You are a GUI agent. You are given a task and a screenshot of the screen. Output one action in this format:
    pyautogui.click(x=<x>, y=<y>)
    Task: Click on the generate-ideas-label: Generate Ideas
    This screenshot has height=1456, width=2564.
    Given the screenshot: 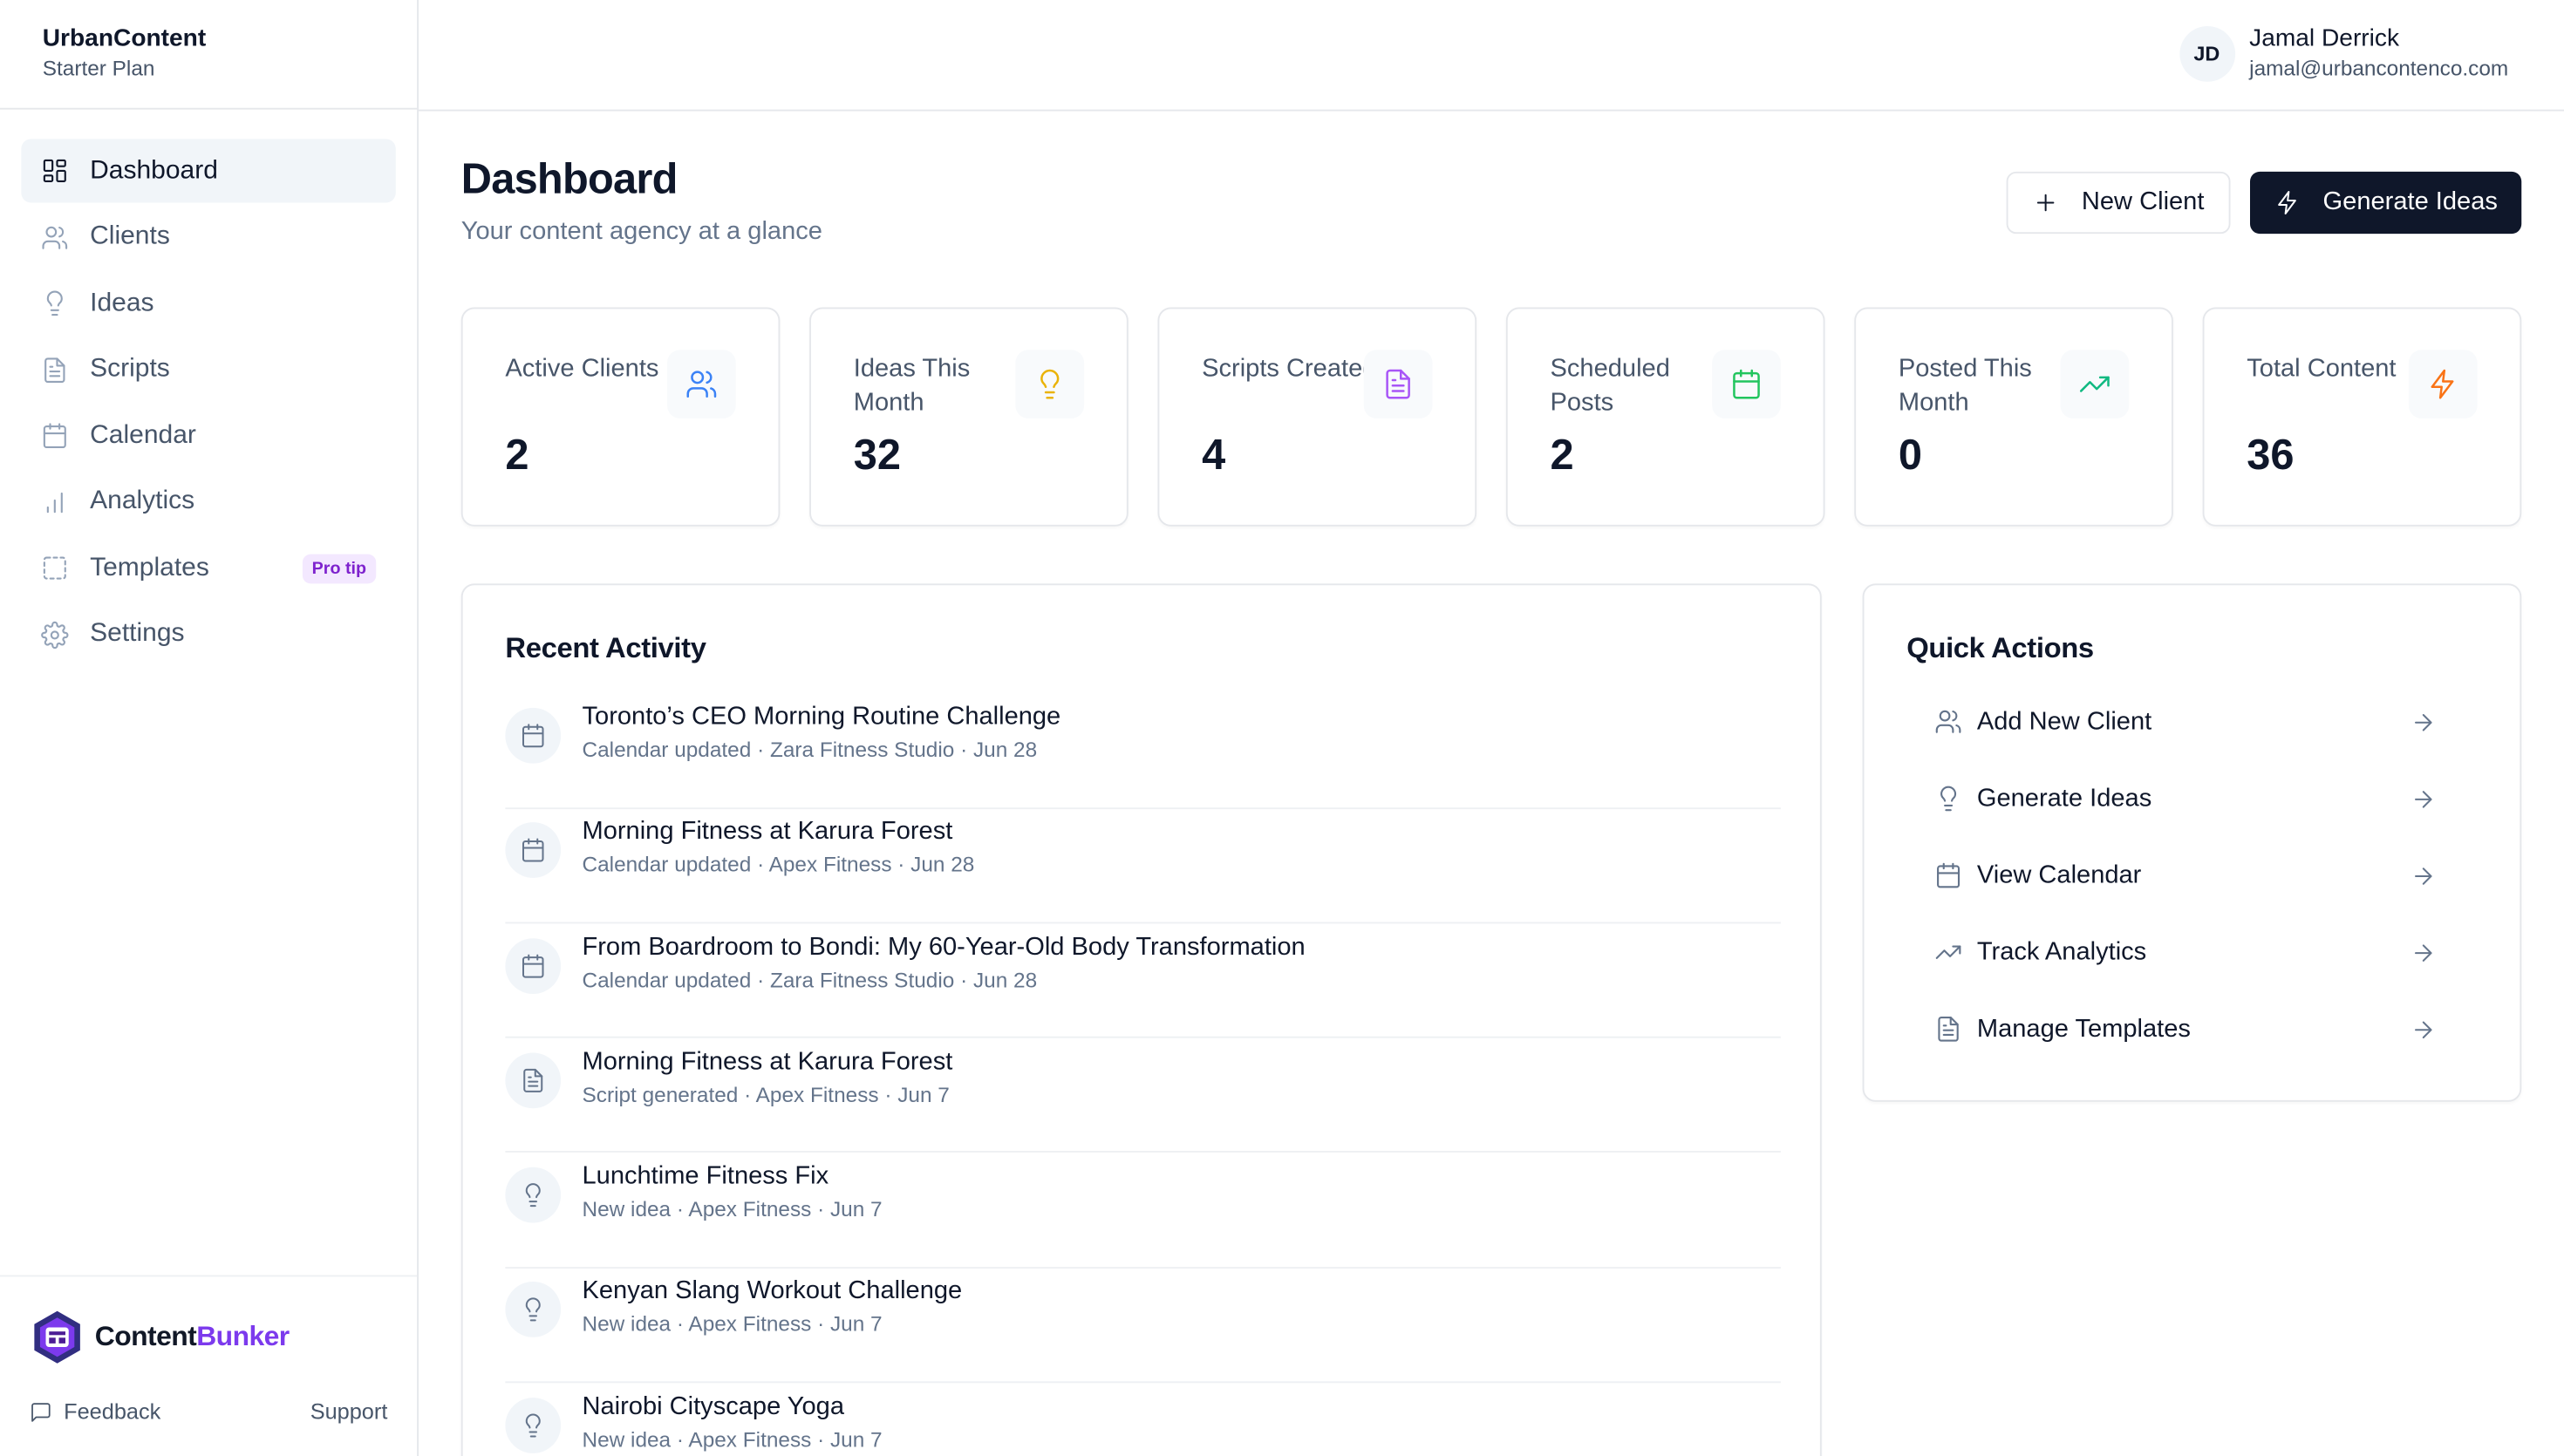 What is the action you would take?
    pyautogui.click(x=2410, y=201)
    